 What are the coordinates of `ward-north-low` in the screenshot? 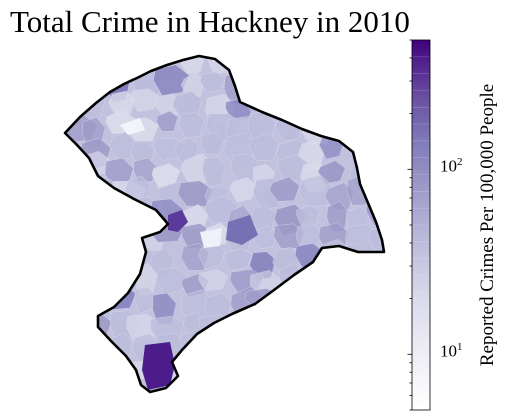 It's located at (132, 126).